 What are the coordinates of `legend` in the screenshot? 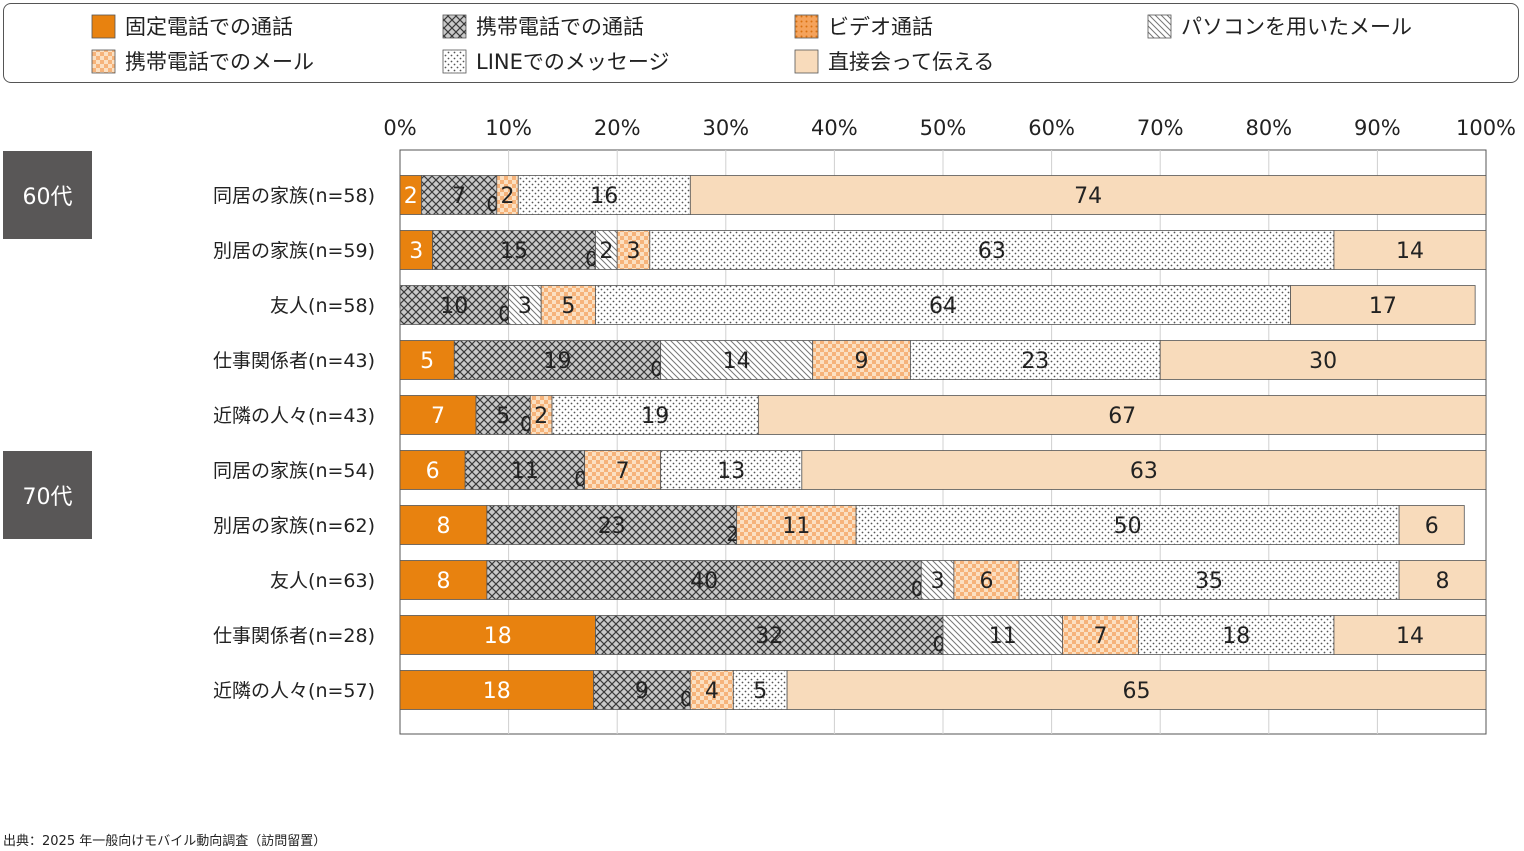 It's located at (761, 43).